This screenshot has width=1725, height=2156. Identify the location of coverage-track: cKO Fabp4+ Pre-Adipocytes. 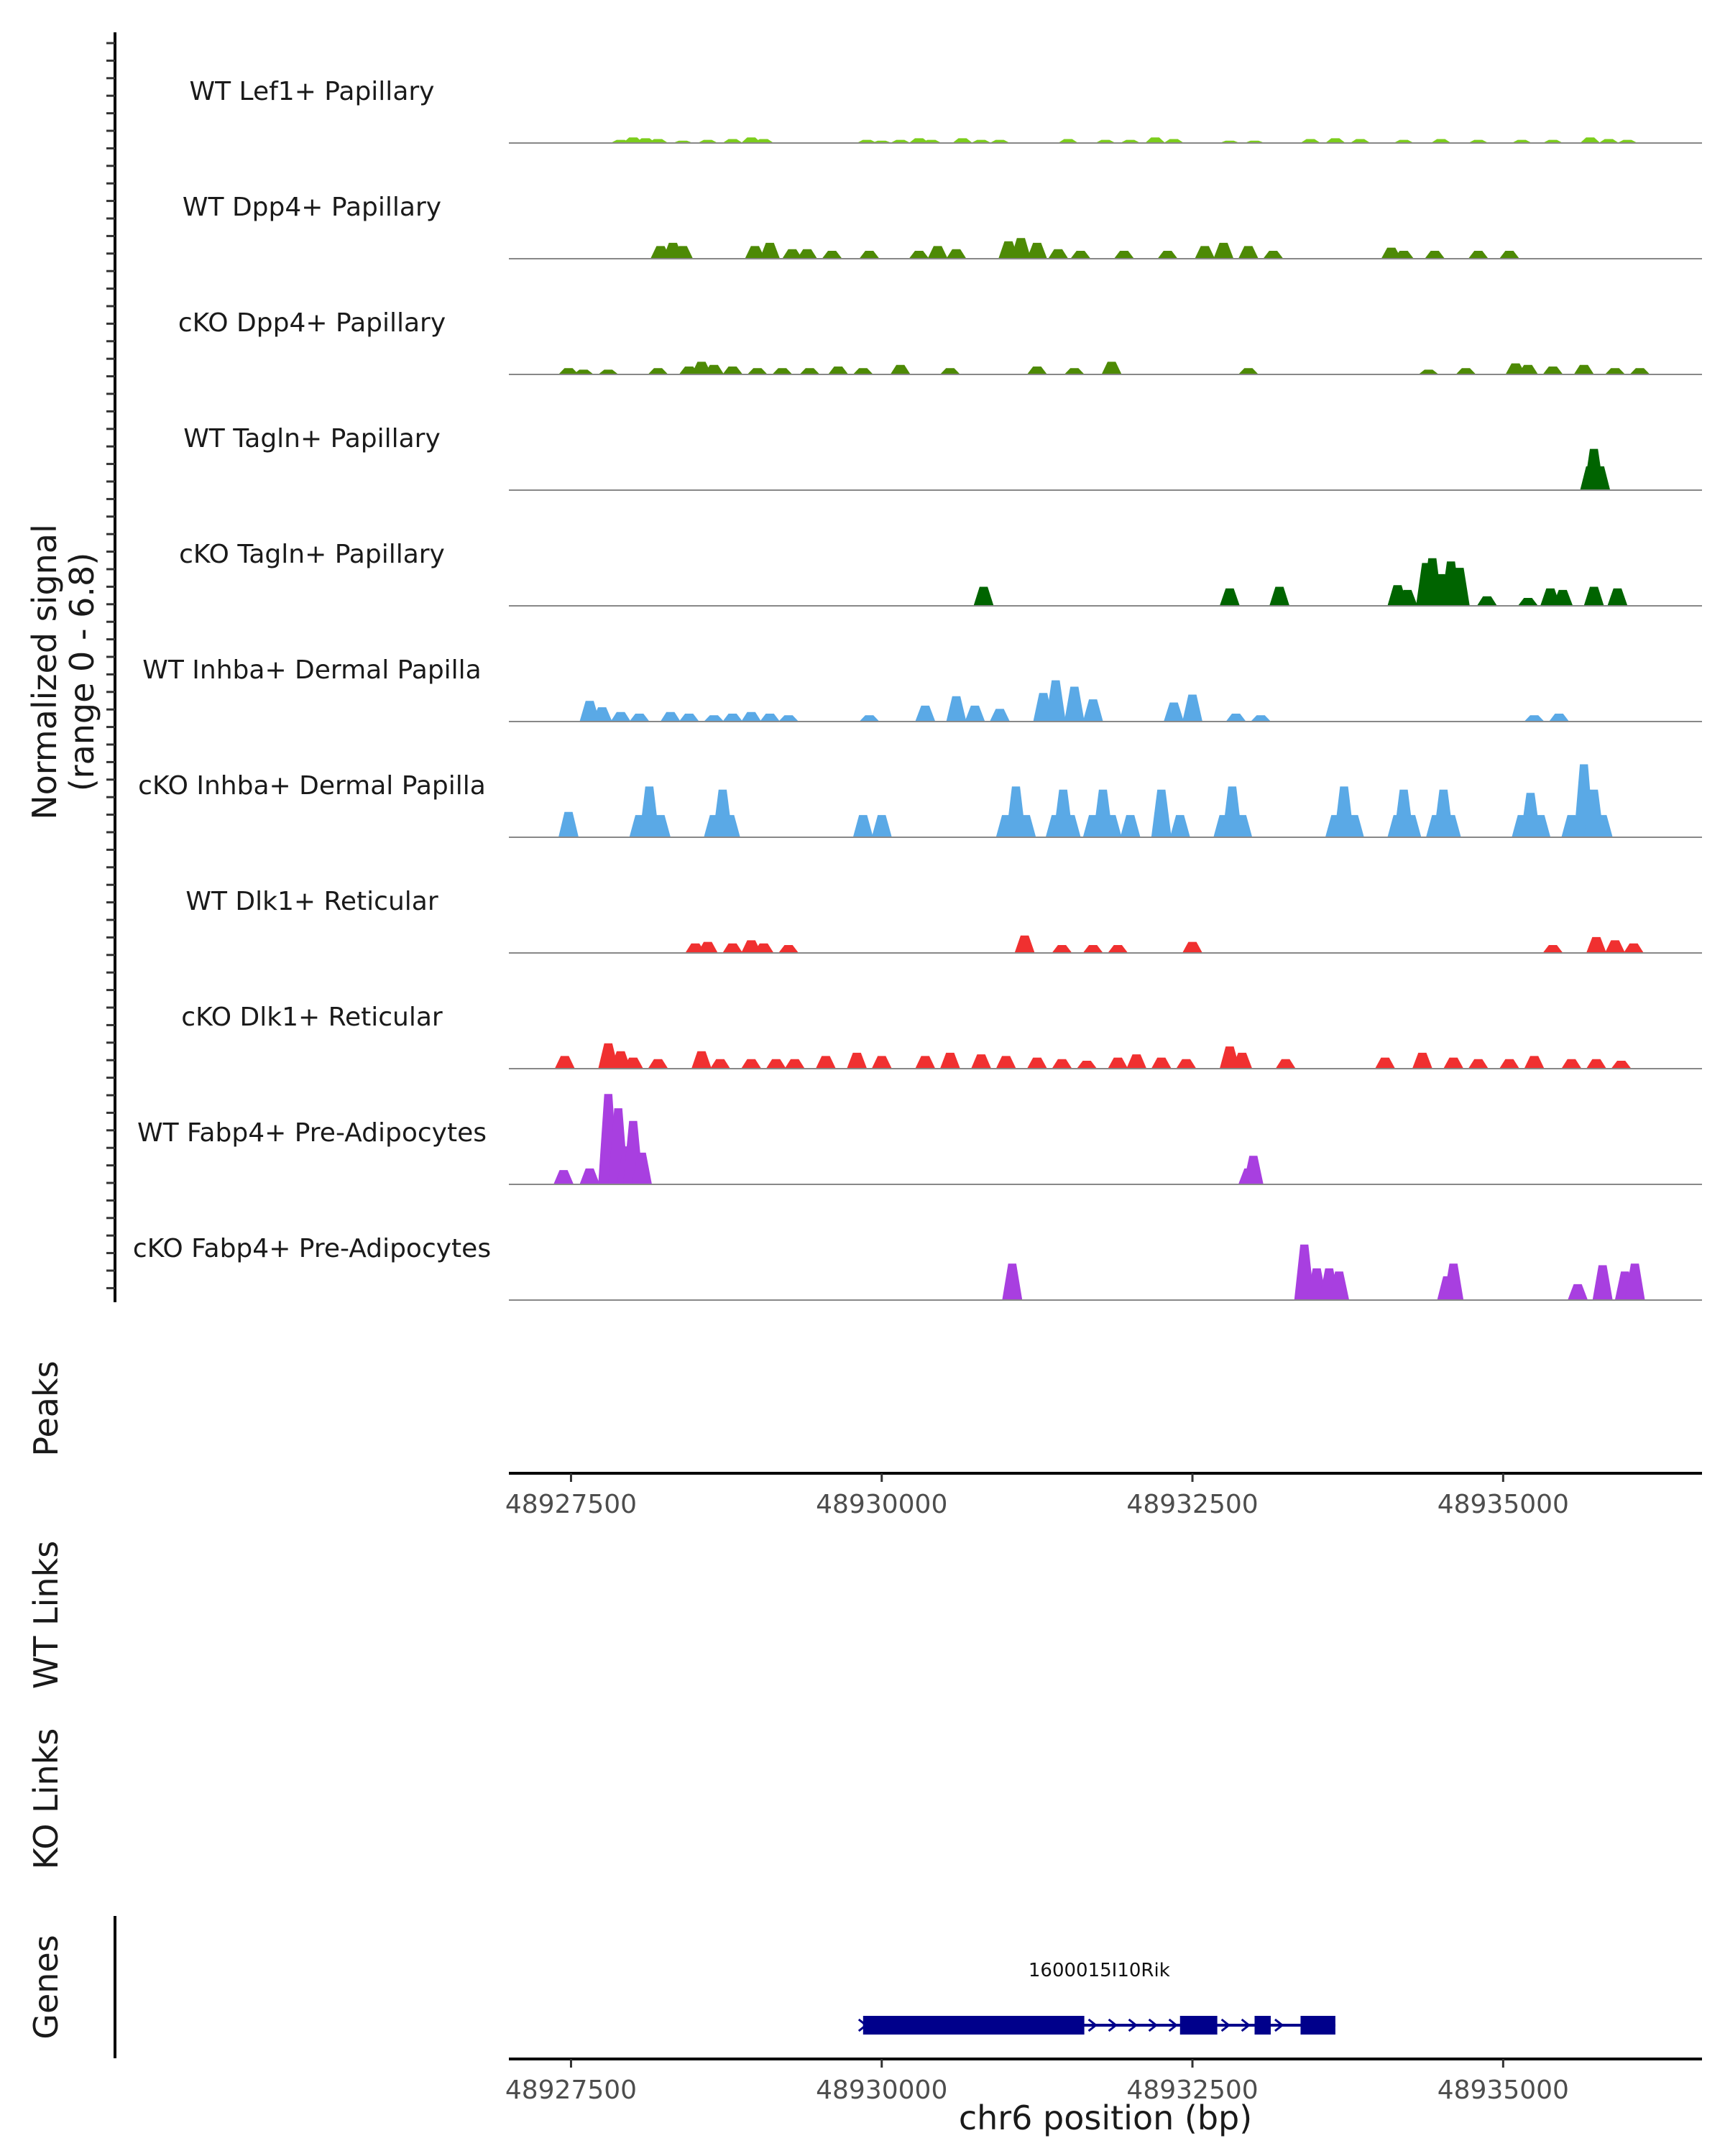
(917, 1267).